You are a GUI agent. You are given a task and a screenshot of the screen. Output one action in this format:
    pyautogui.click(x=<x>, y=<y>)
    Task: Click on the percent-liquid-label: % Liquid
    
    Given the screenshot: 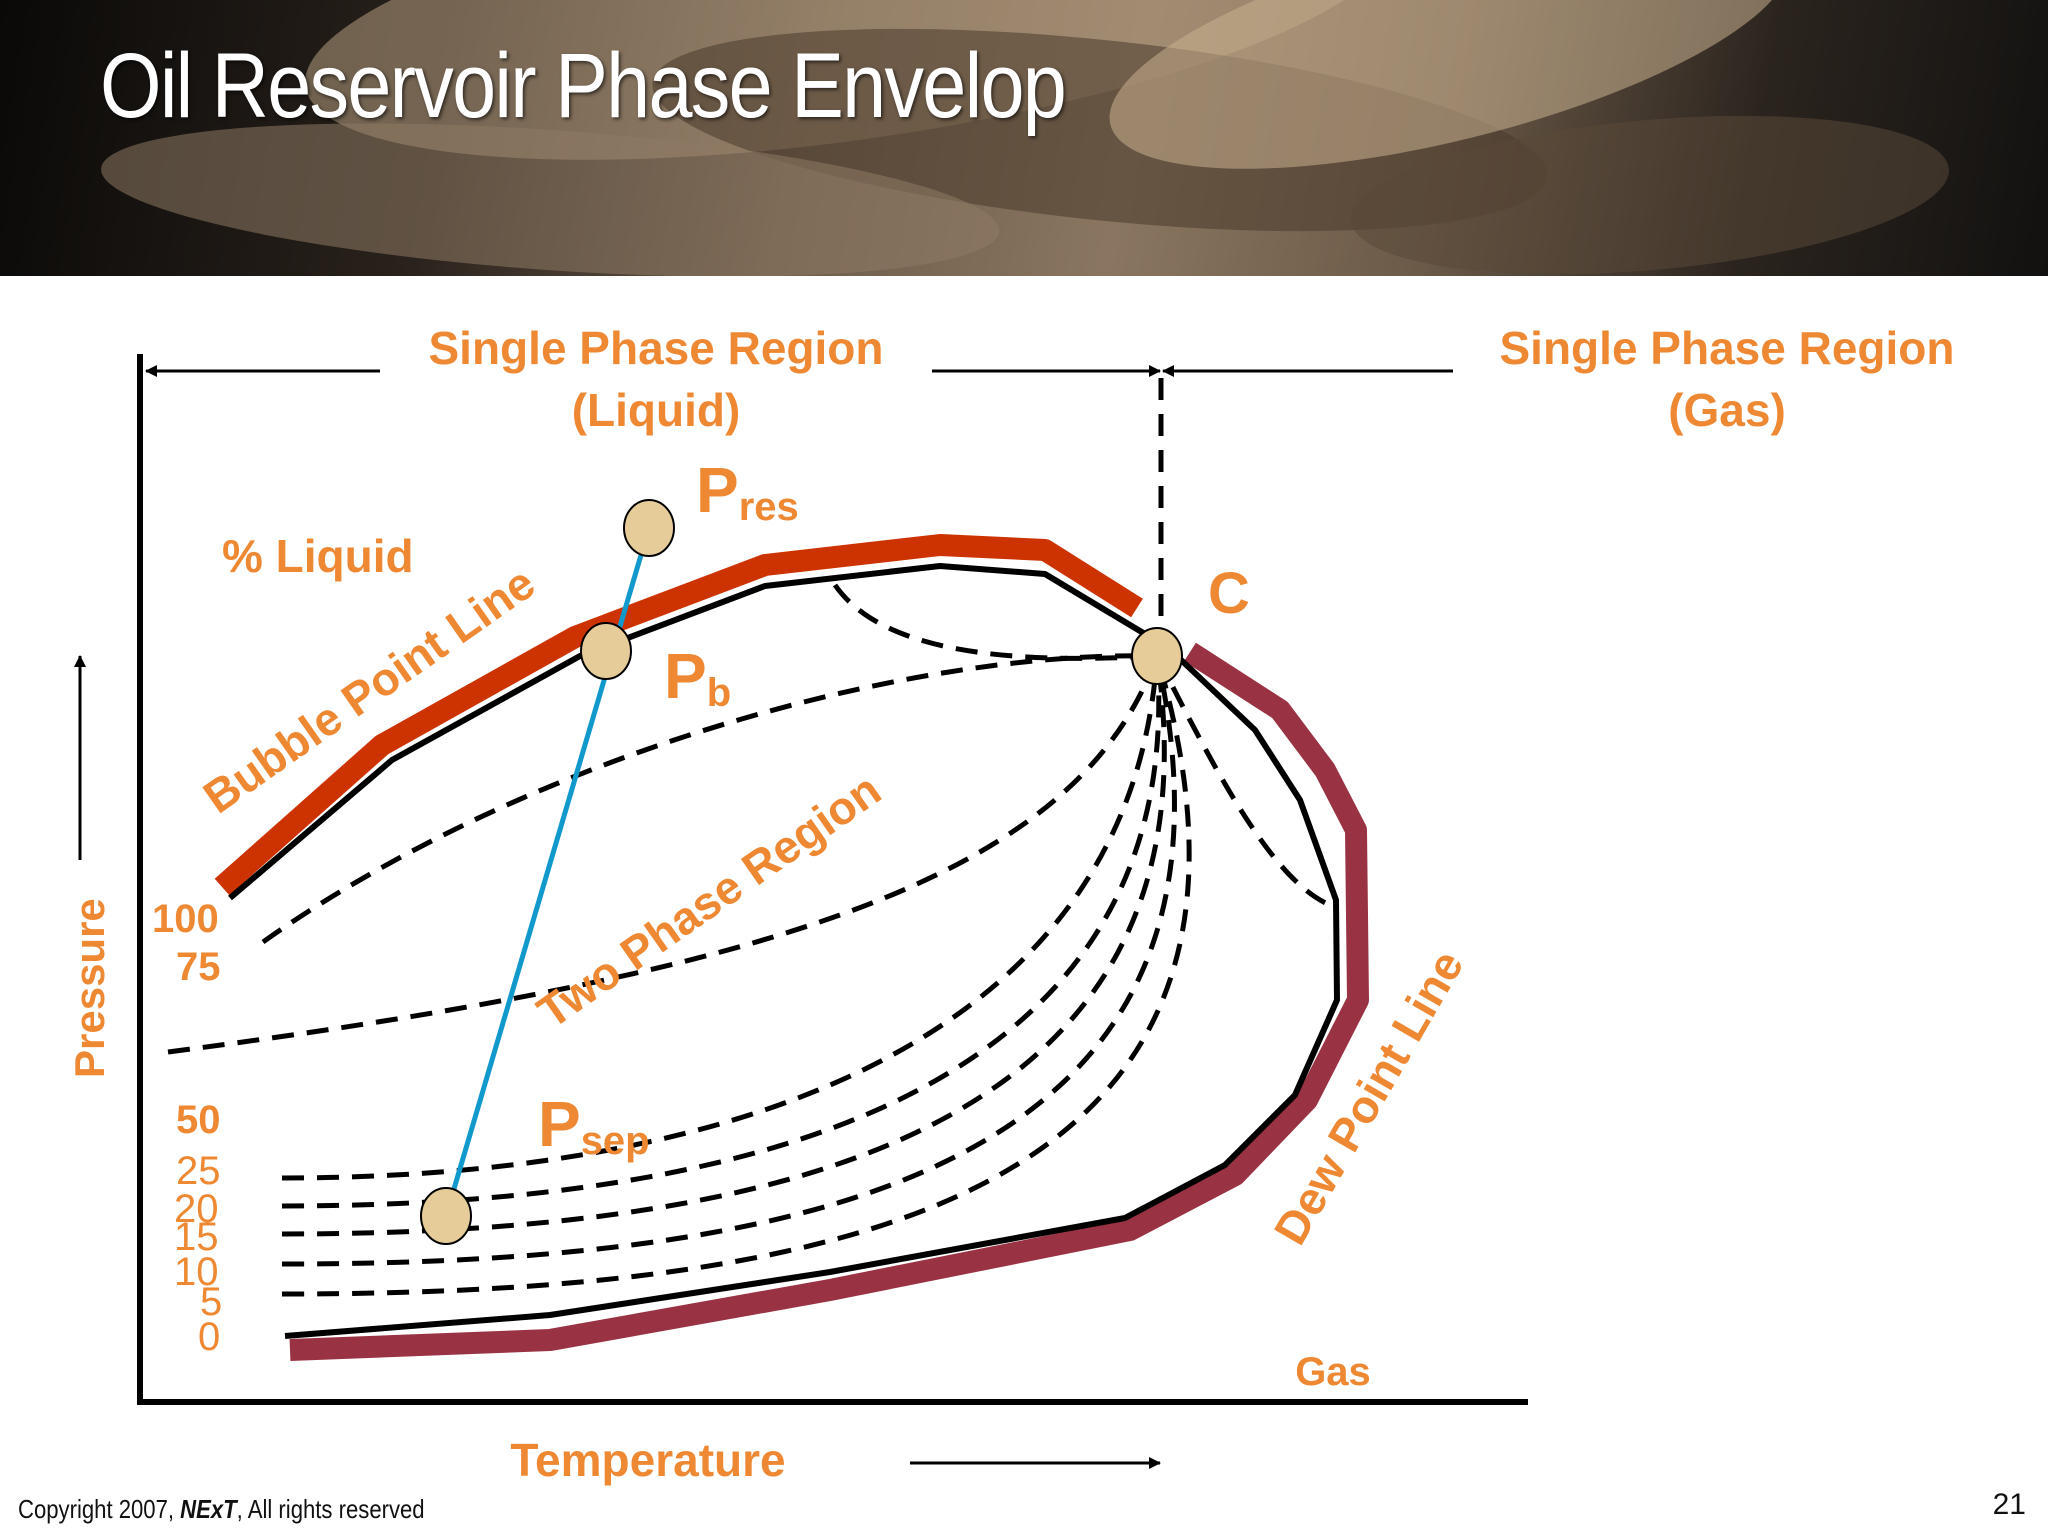 What is the action you would take?
    pyautogui.click(x=318, y=556)
    